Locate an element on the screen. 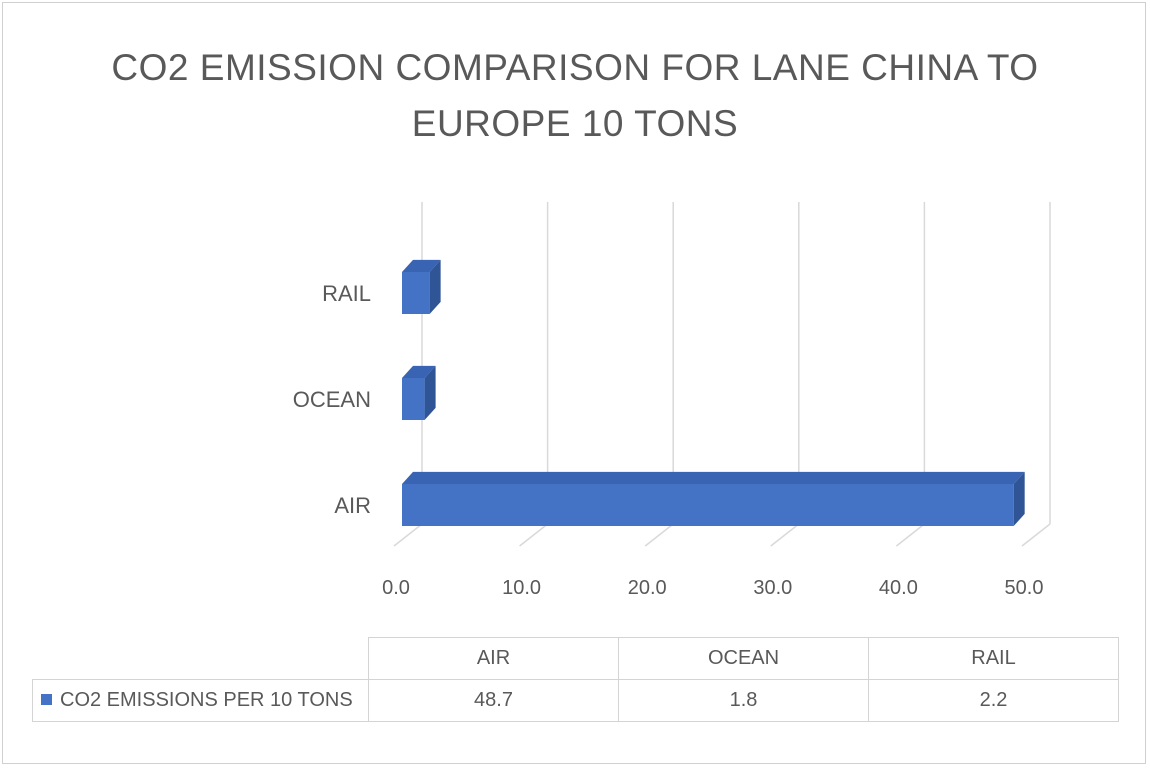 The image size is (1150, 768). data-table-series-row: CO2 EMISSIONS PER 10 TONS 48.7 1.8 2.2 is located at coordinates (575, 700).